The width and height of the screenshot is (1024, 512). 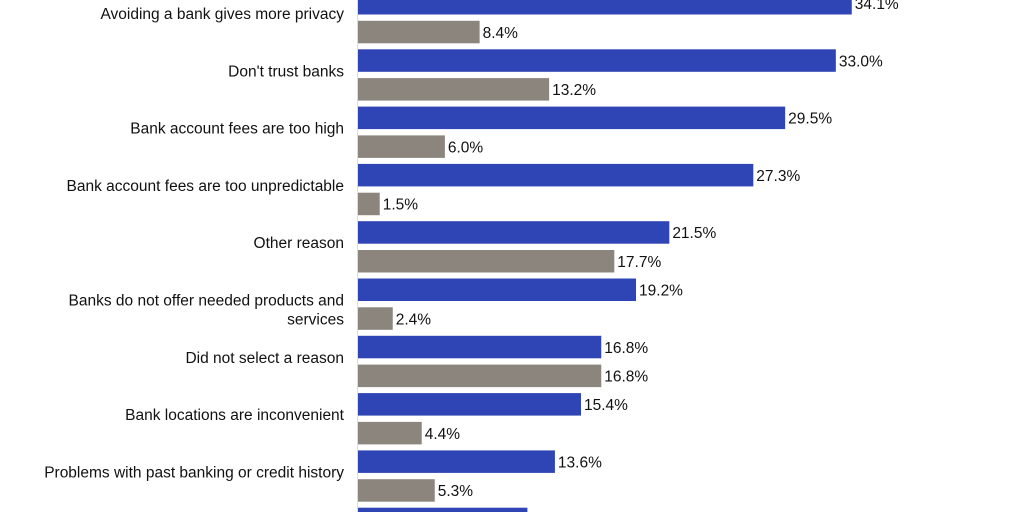 What do you see at coordinates (810, 119) in the screenshot?
I see `data-label: 29.5%` at bounding box center [810, 119].